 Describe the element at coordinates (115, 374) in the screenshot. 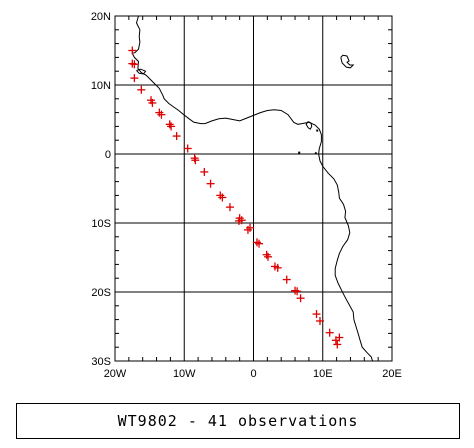

I see `x-tick-label: 20W` at that location.